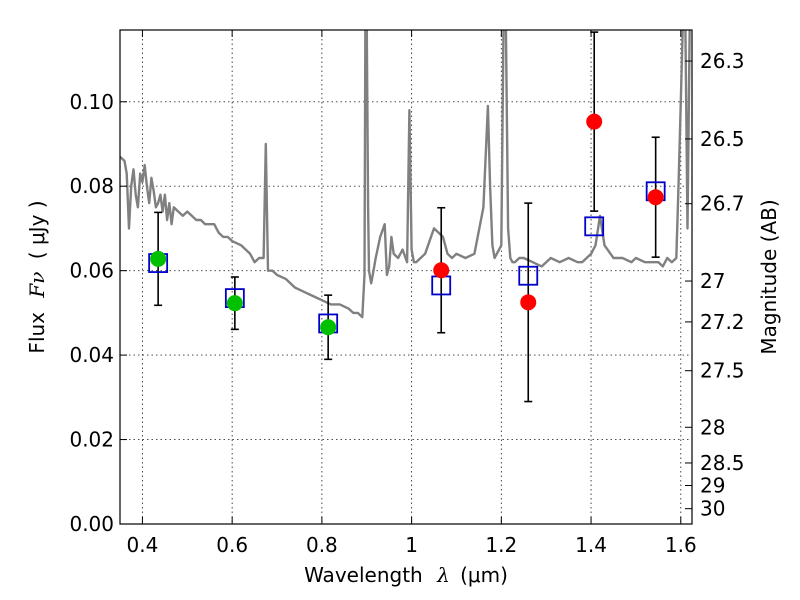 The image size is (800, 600). What do you see at coordinates (443, 575) in the screenshot?
I see `x-axis-title-symbol: λ` at bounding box center [443, 575].